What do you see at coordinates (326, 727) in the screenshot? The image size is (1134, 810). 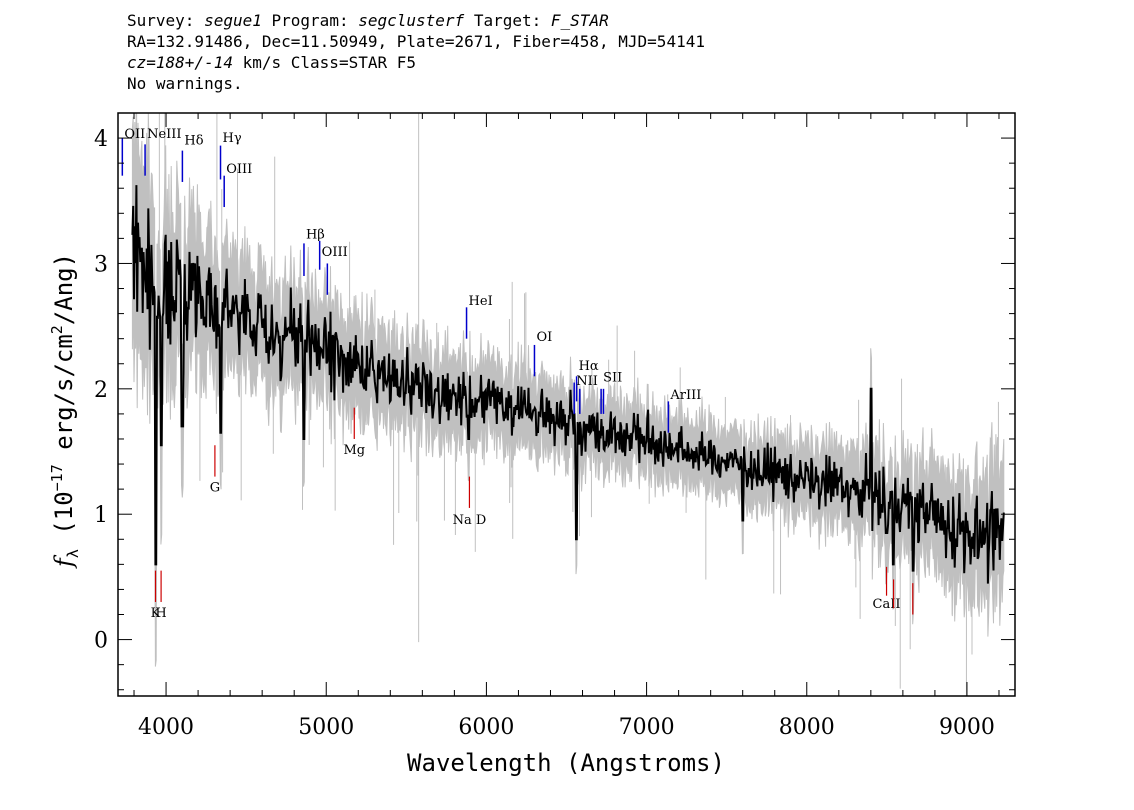 I see `x-tick-label-5000: 5000` at bounding box center [326, 727].